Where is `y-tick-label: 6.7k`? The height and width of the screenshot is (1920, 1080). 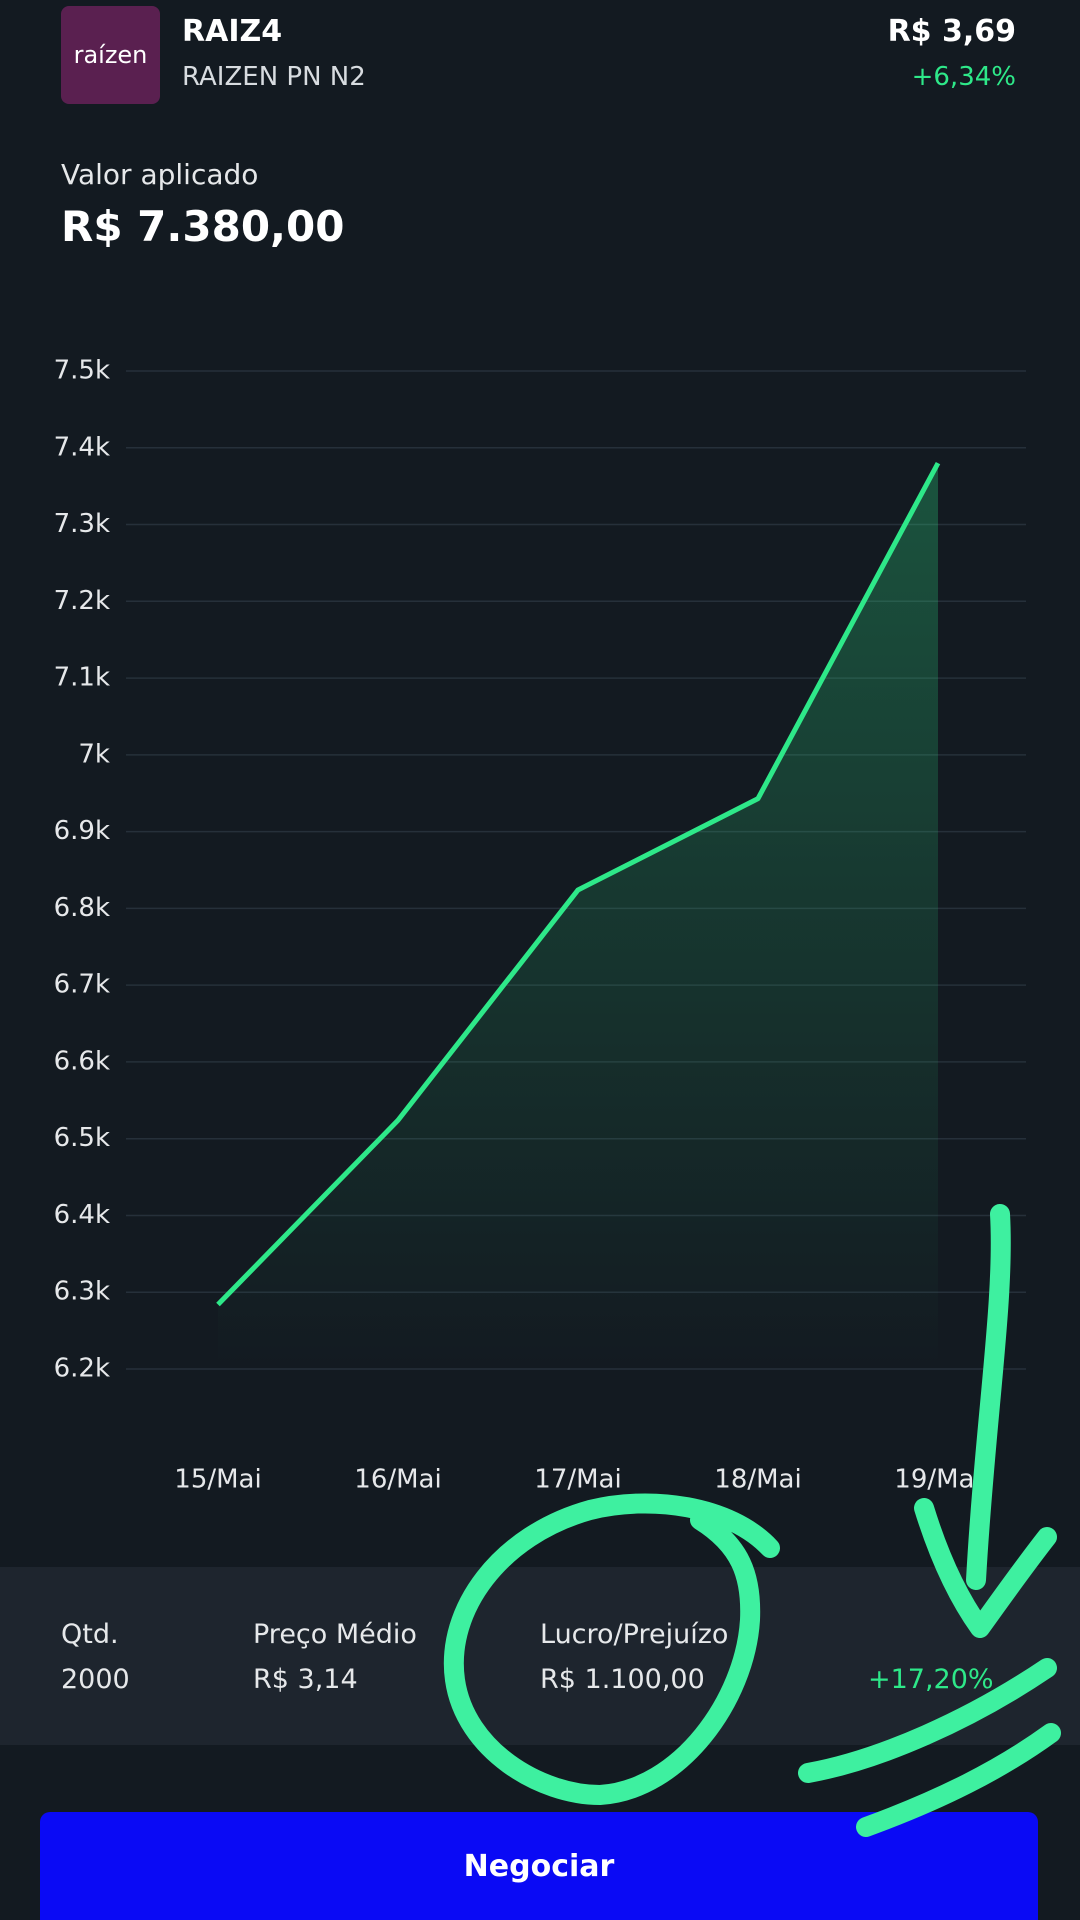
y-tick-label: 6.7k is located at coordinates (82, 985).